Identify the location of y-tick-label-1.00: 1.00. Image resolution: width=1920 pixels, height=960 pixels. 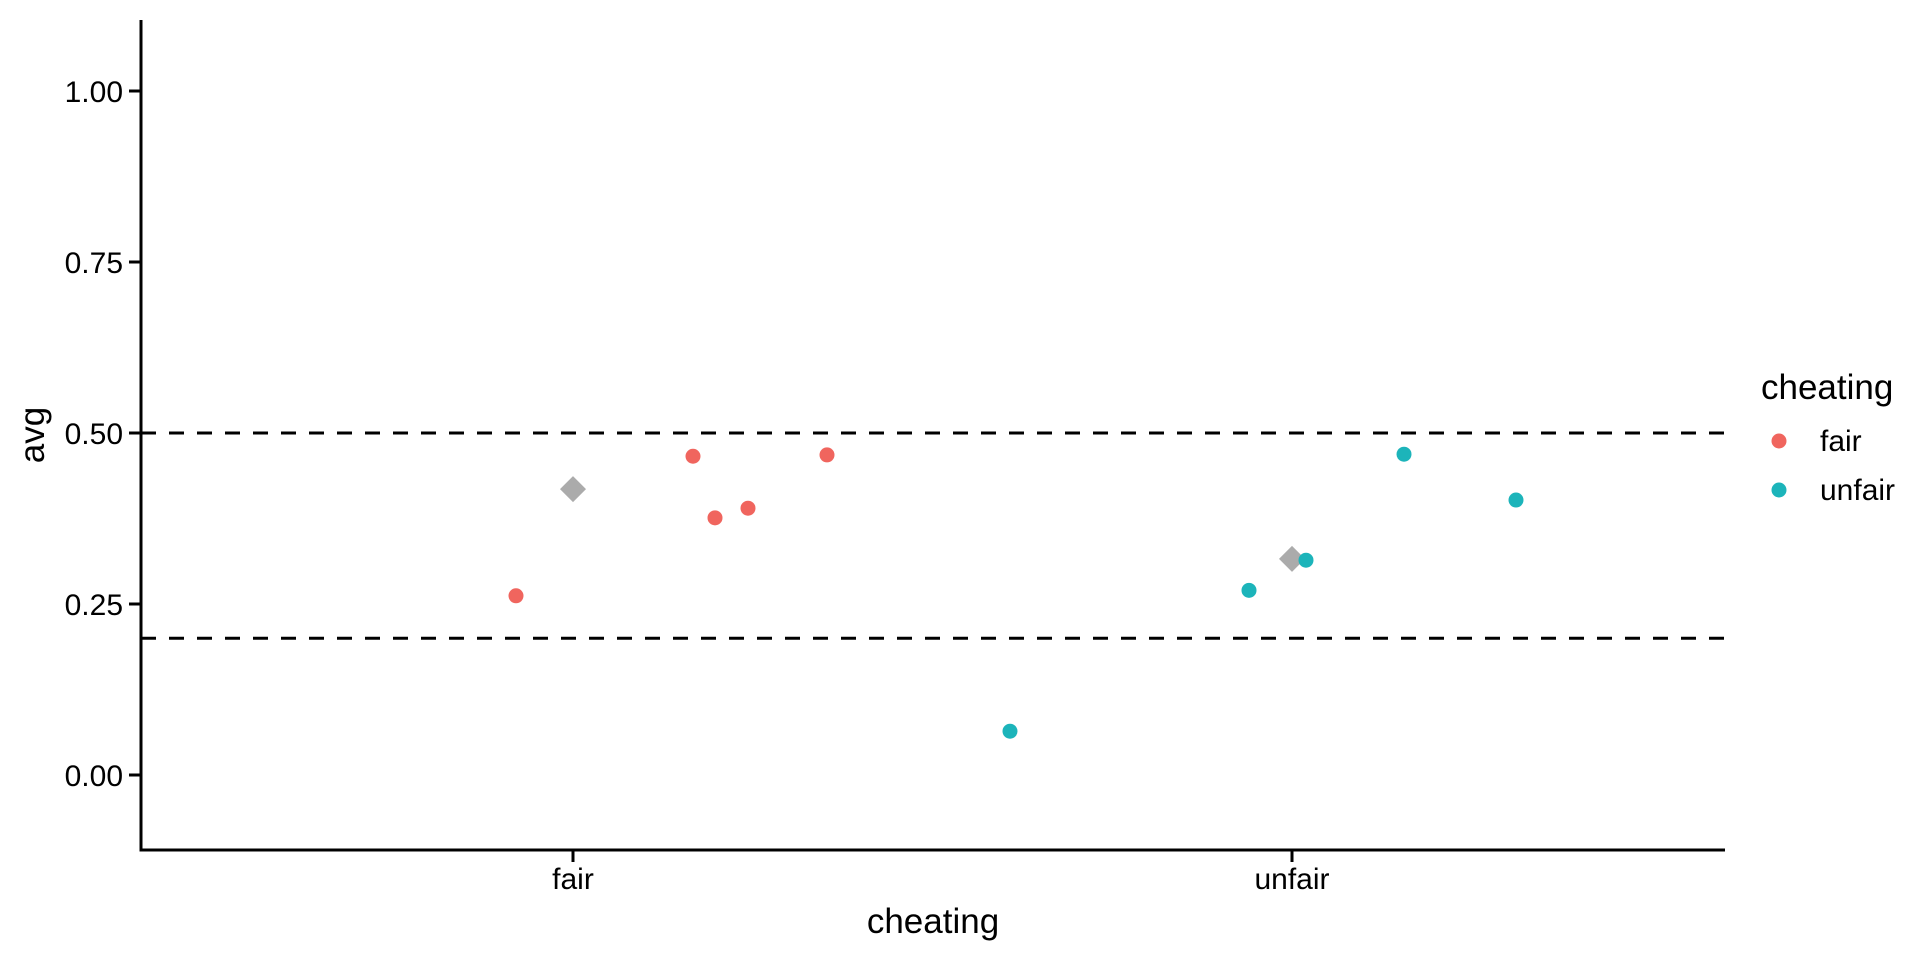
(94, 92).